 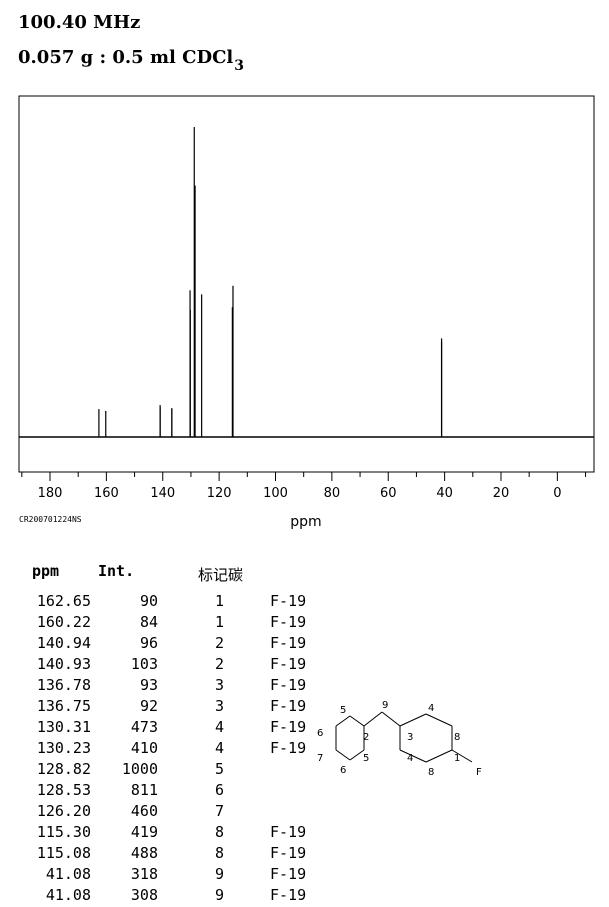 What do you see at coordinates (63, 664) in the screenshot?
I see `cell-ppm: 140.93` at bounding box center [63, 664].